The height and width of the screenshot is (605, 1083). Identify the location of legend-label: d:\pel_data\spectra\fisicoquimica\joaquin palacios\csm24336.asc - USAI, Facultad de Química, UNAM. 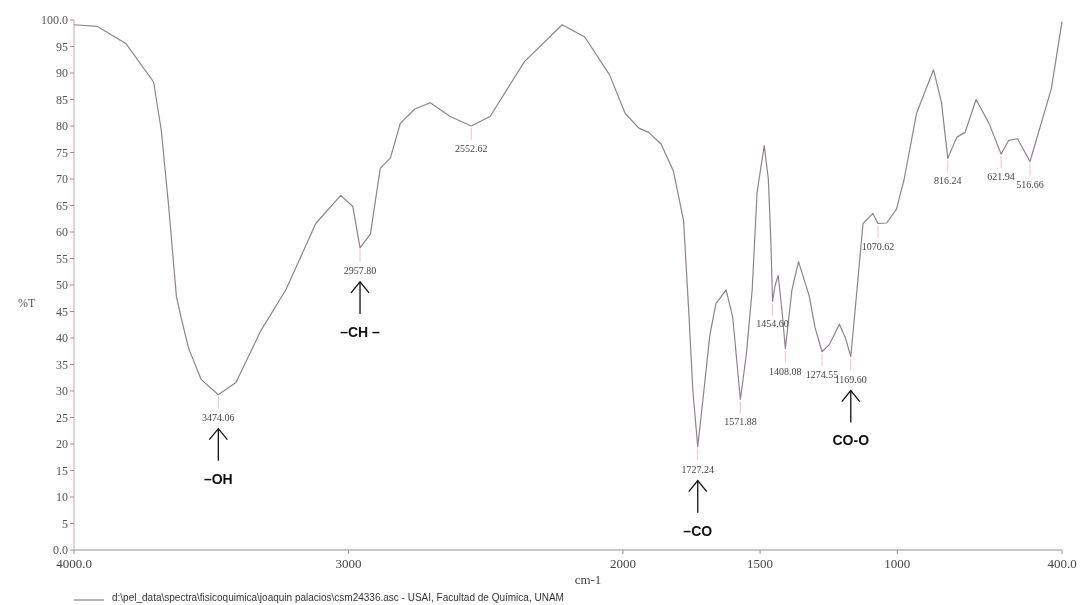
(338, 597).